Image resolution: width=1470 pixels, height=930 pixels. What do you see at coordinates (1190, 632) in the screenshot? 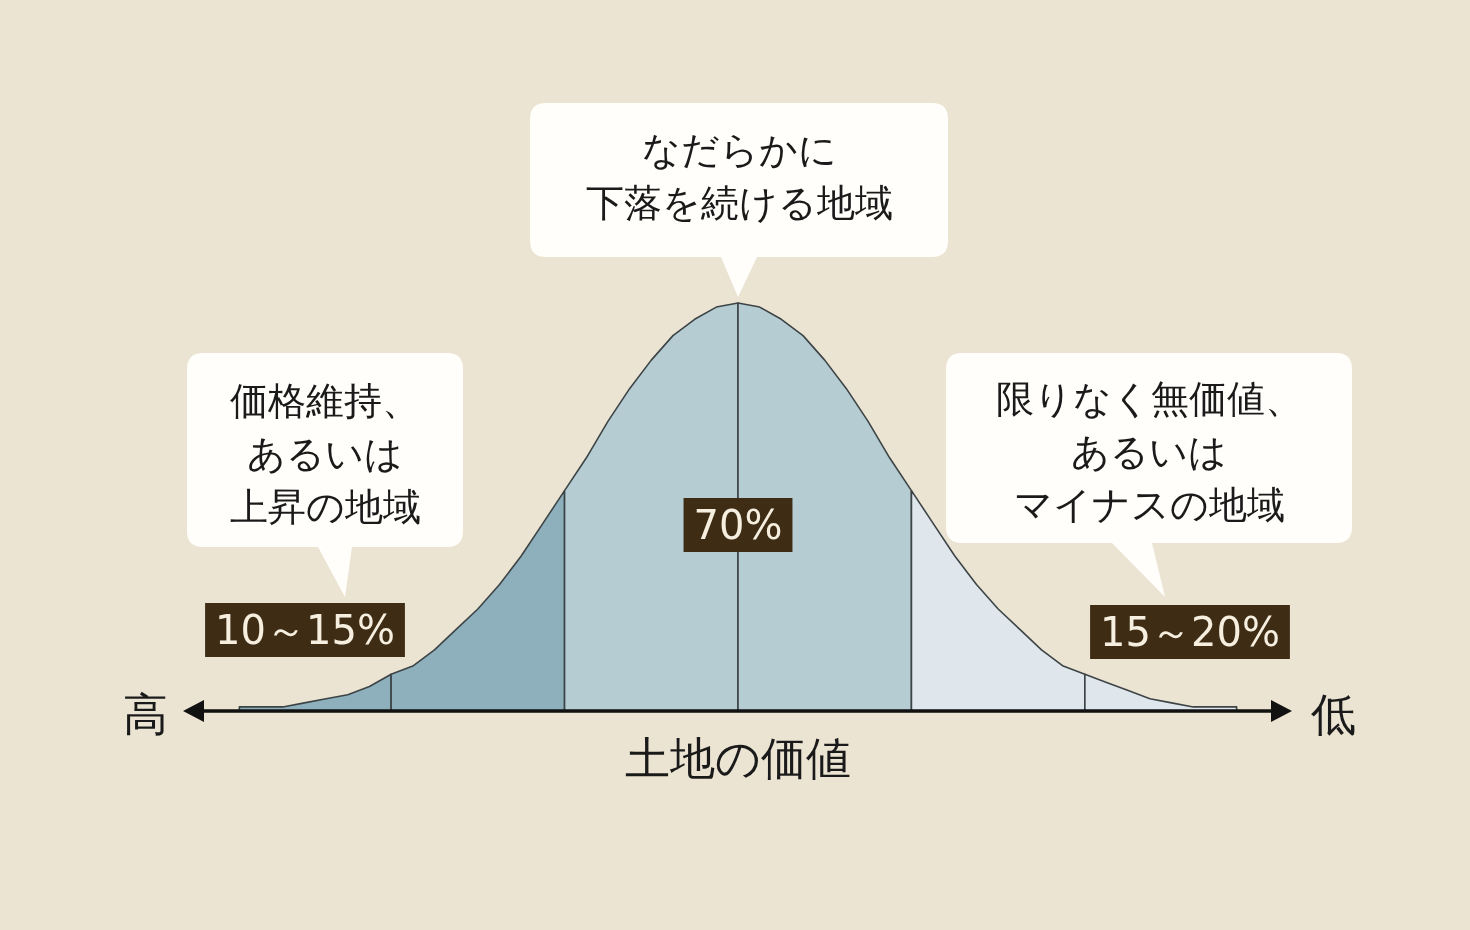
I see `annotation: 15～20%` at bounding box center [1190, 632].